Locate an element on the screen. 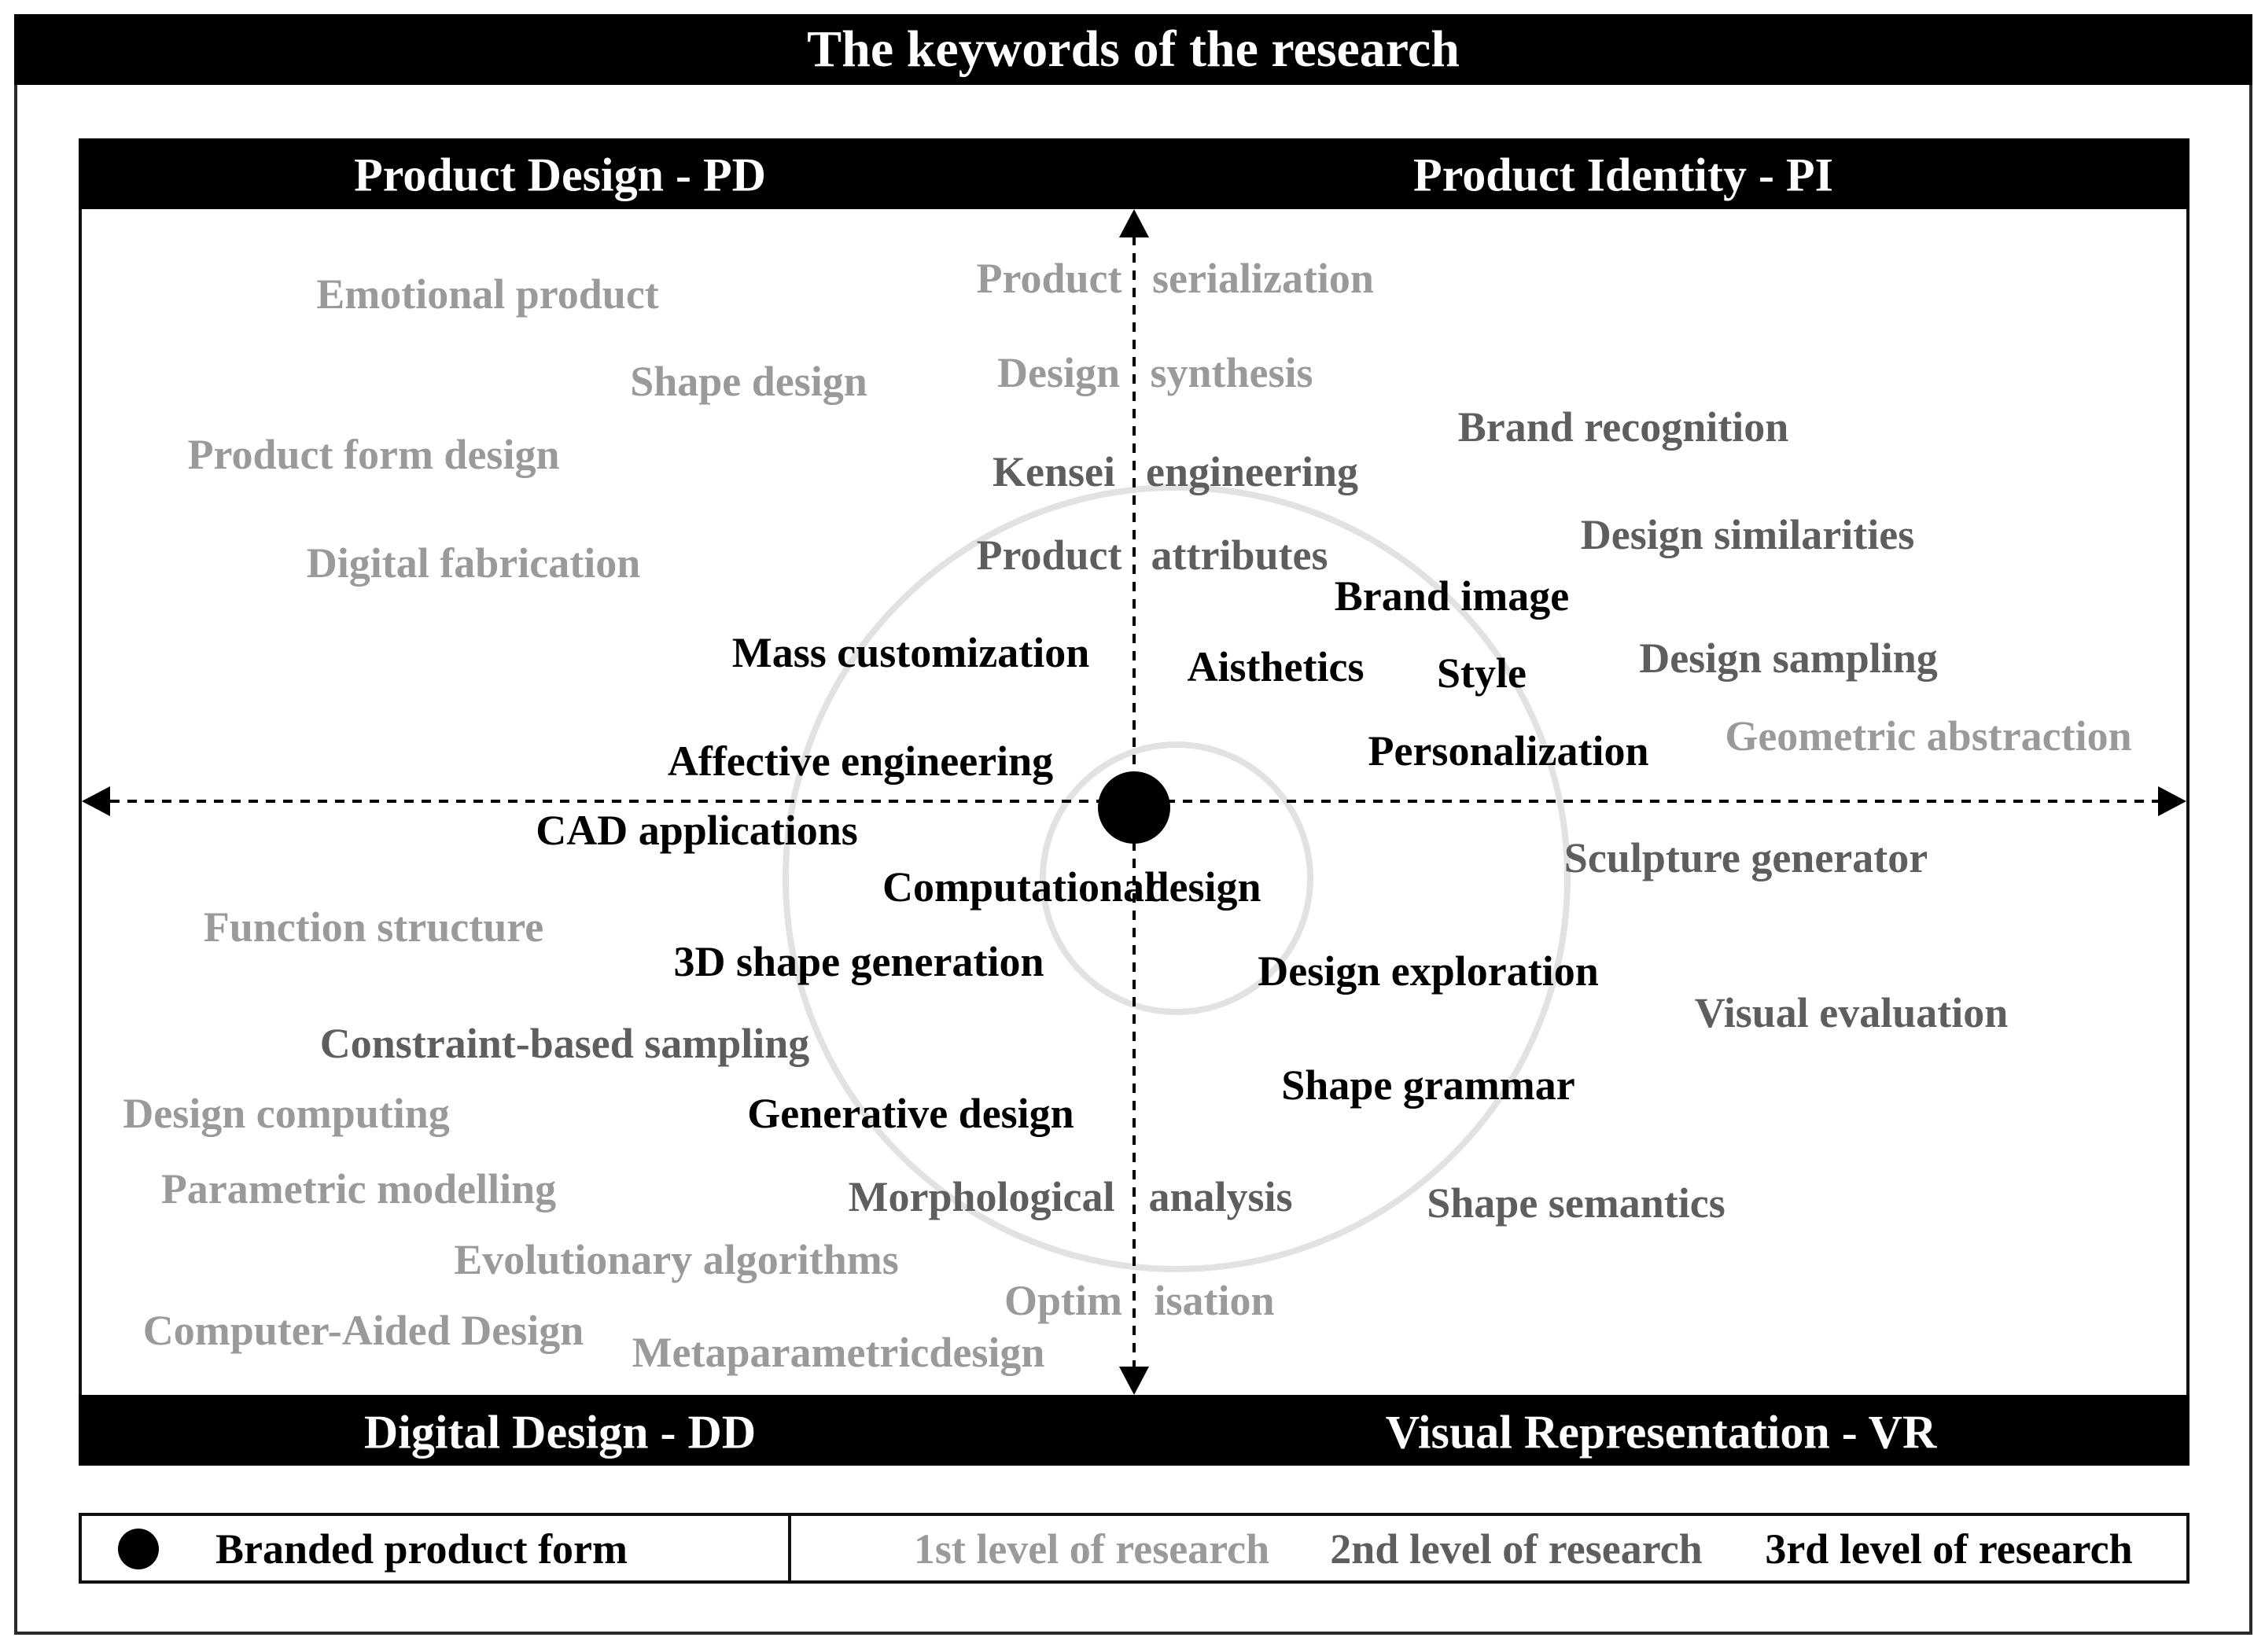  legend is located at coordinates (1135, 1548).